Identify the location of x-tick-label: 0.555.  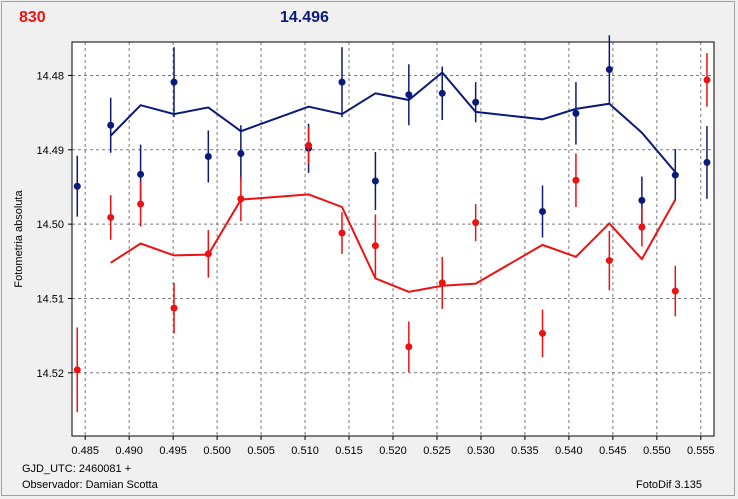
(701, 451).